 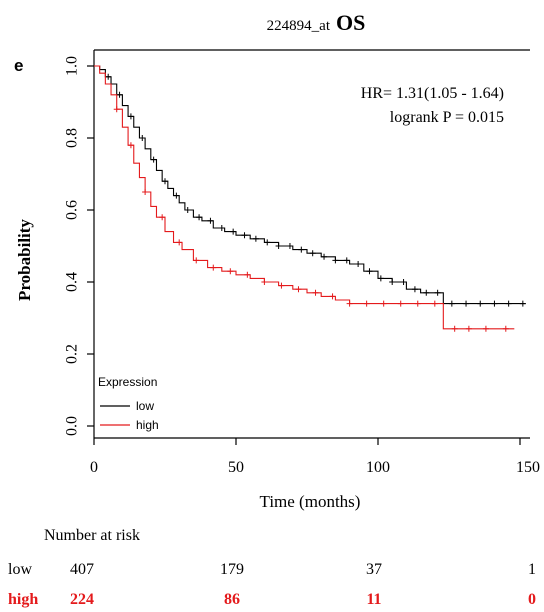 I want to click on risk-cell: 0, so click(x=532, y=599).